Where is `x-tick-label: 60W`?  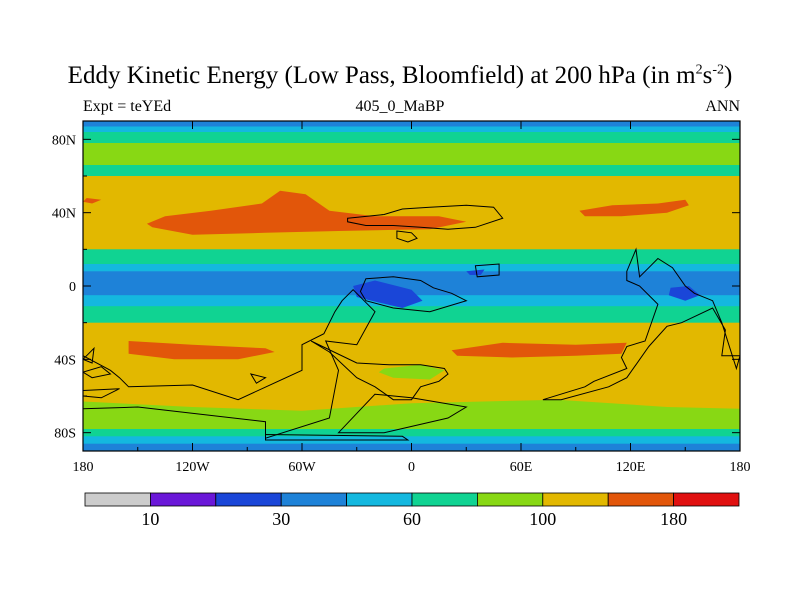
x-tick-label: 60W is located at coordinates (302, 467).